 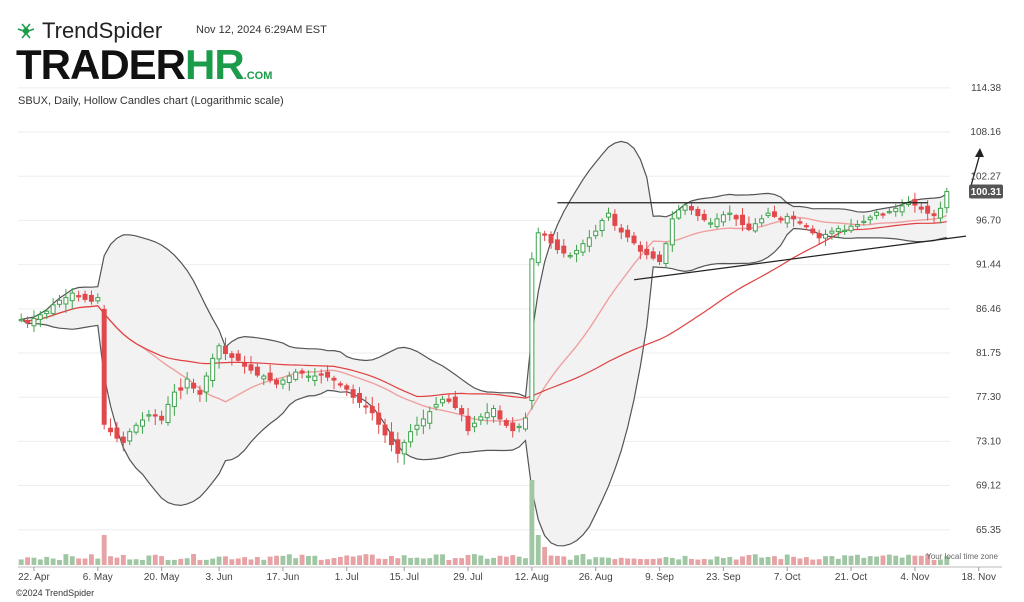 What do you see at coordinates (770, 214) in the screenshot?
I see `trendline-layer` at bounding box center [770, 214].